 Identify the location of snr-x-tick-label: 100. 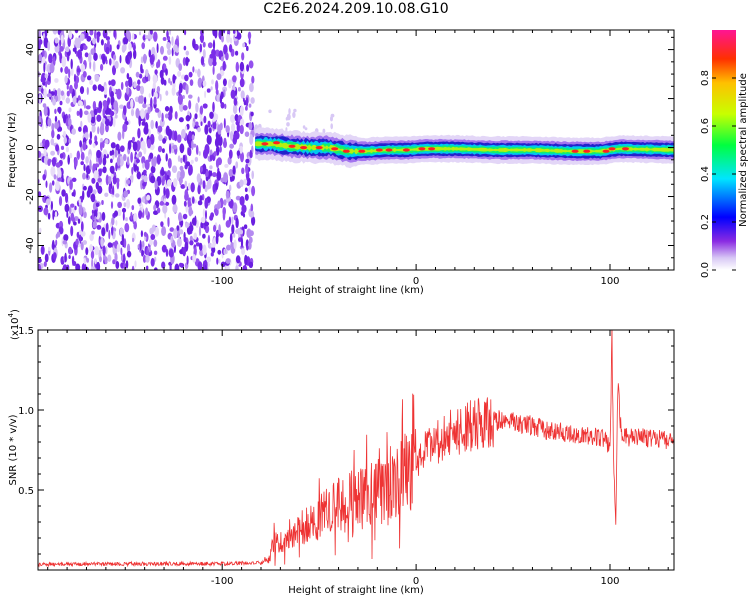
(609, 581).